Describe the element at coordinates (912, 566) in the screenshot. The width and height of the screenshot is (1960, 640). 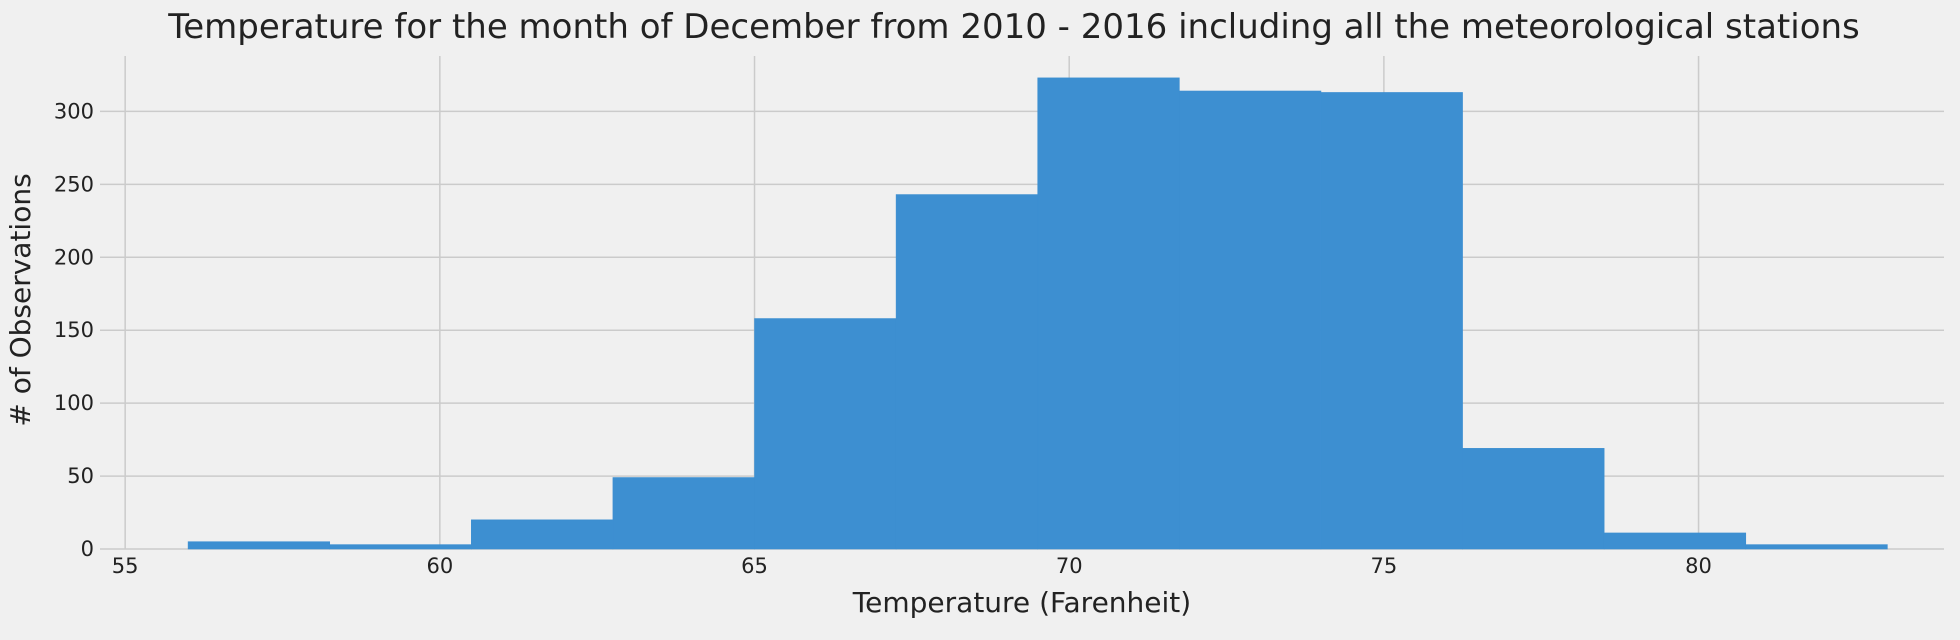
I see `x-tick-labels: 55 60 65 70 75 80` at that location.